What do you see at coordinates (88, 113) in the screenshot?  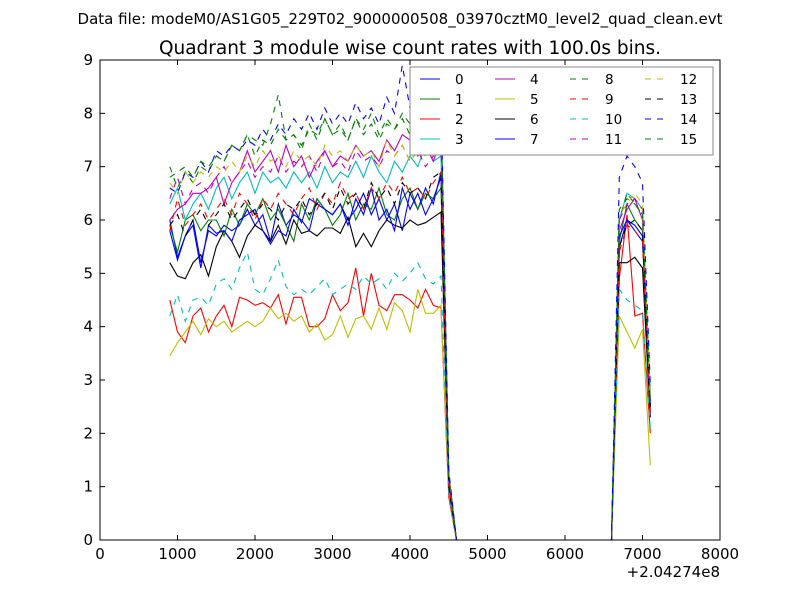 I see `y-tick-label: 8` at bounding box center [88, 113].